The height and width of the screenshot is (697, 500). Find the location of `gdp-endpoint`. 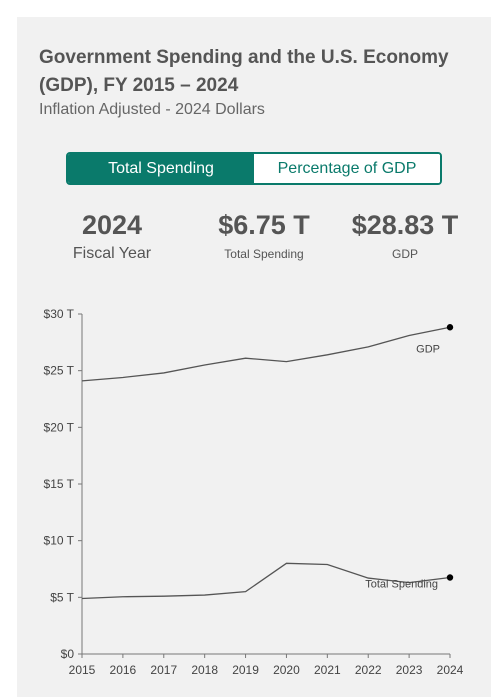

gdp-endpoint is located at coordinates (450, 327).